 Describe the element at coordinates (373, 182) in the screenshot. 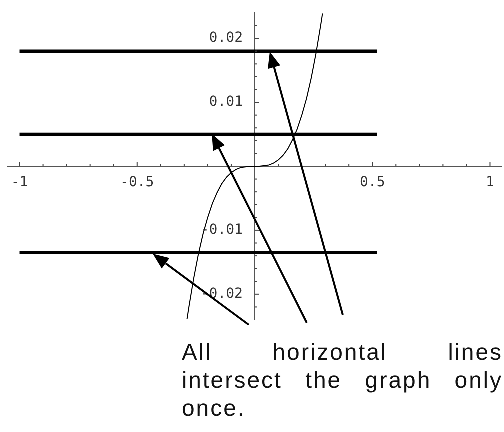

I see `x-tick-label: 0.5` at that location.